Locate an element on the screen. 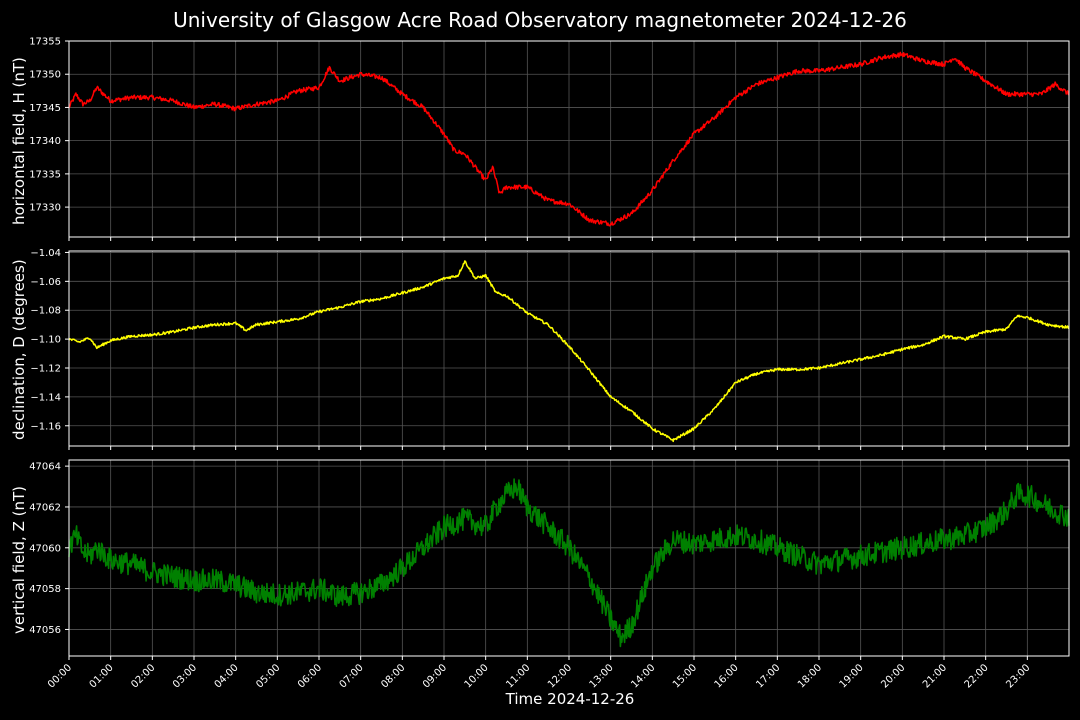 The image size is (1080, 720). x-tick-label: 18:00 is located at coordinates (810, 676).